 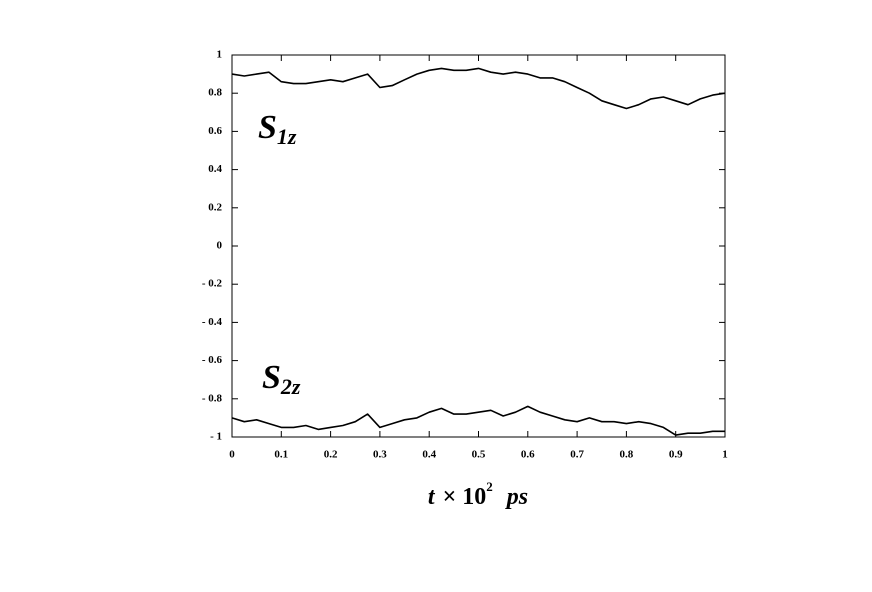 I want to click on x-tick-label: 0.2, so click(x=331, y=455).